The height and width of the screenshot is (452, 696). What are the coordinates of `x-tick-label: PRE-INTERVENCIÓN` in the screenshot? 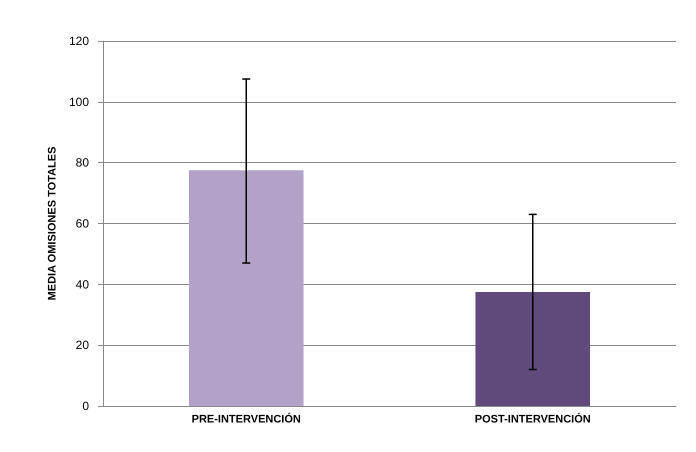 It's located at (246, 419).